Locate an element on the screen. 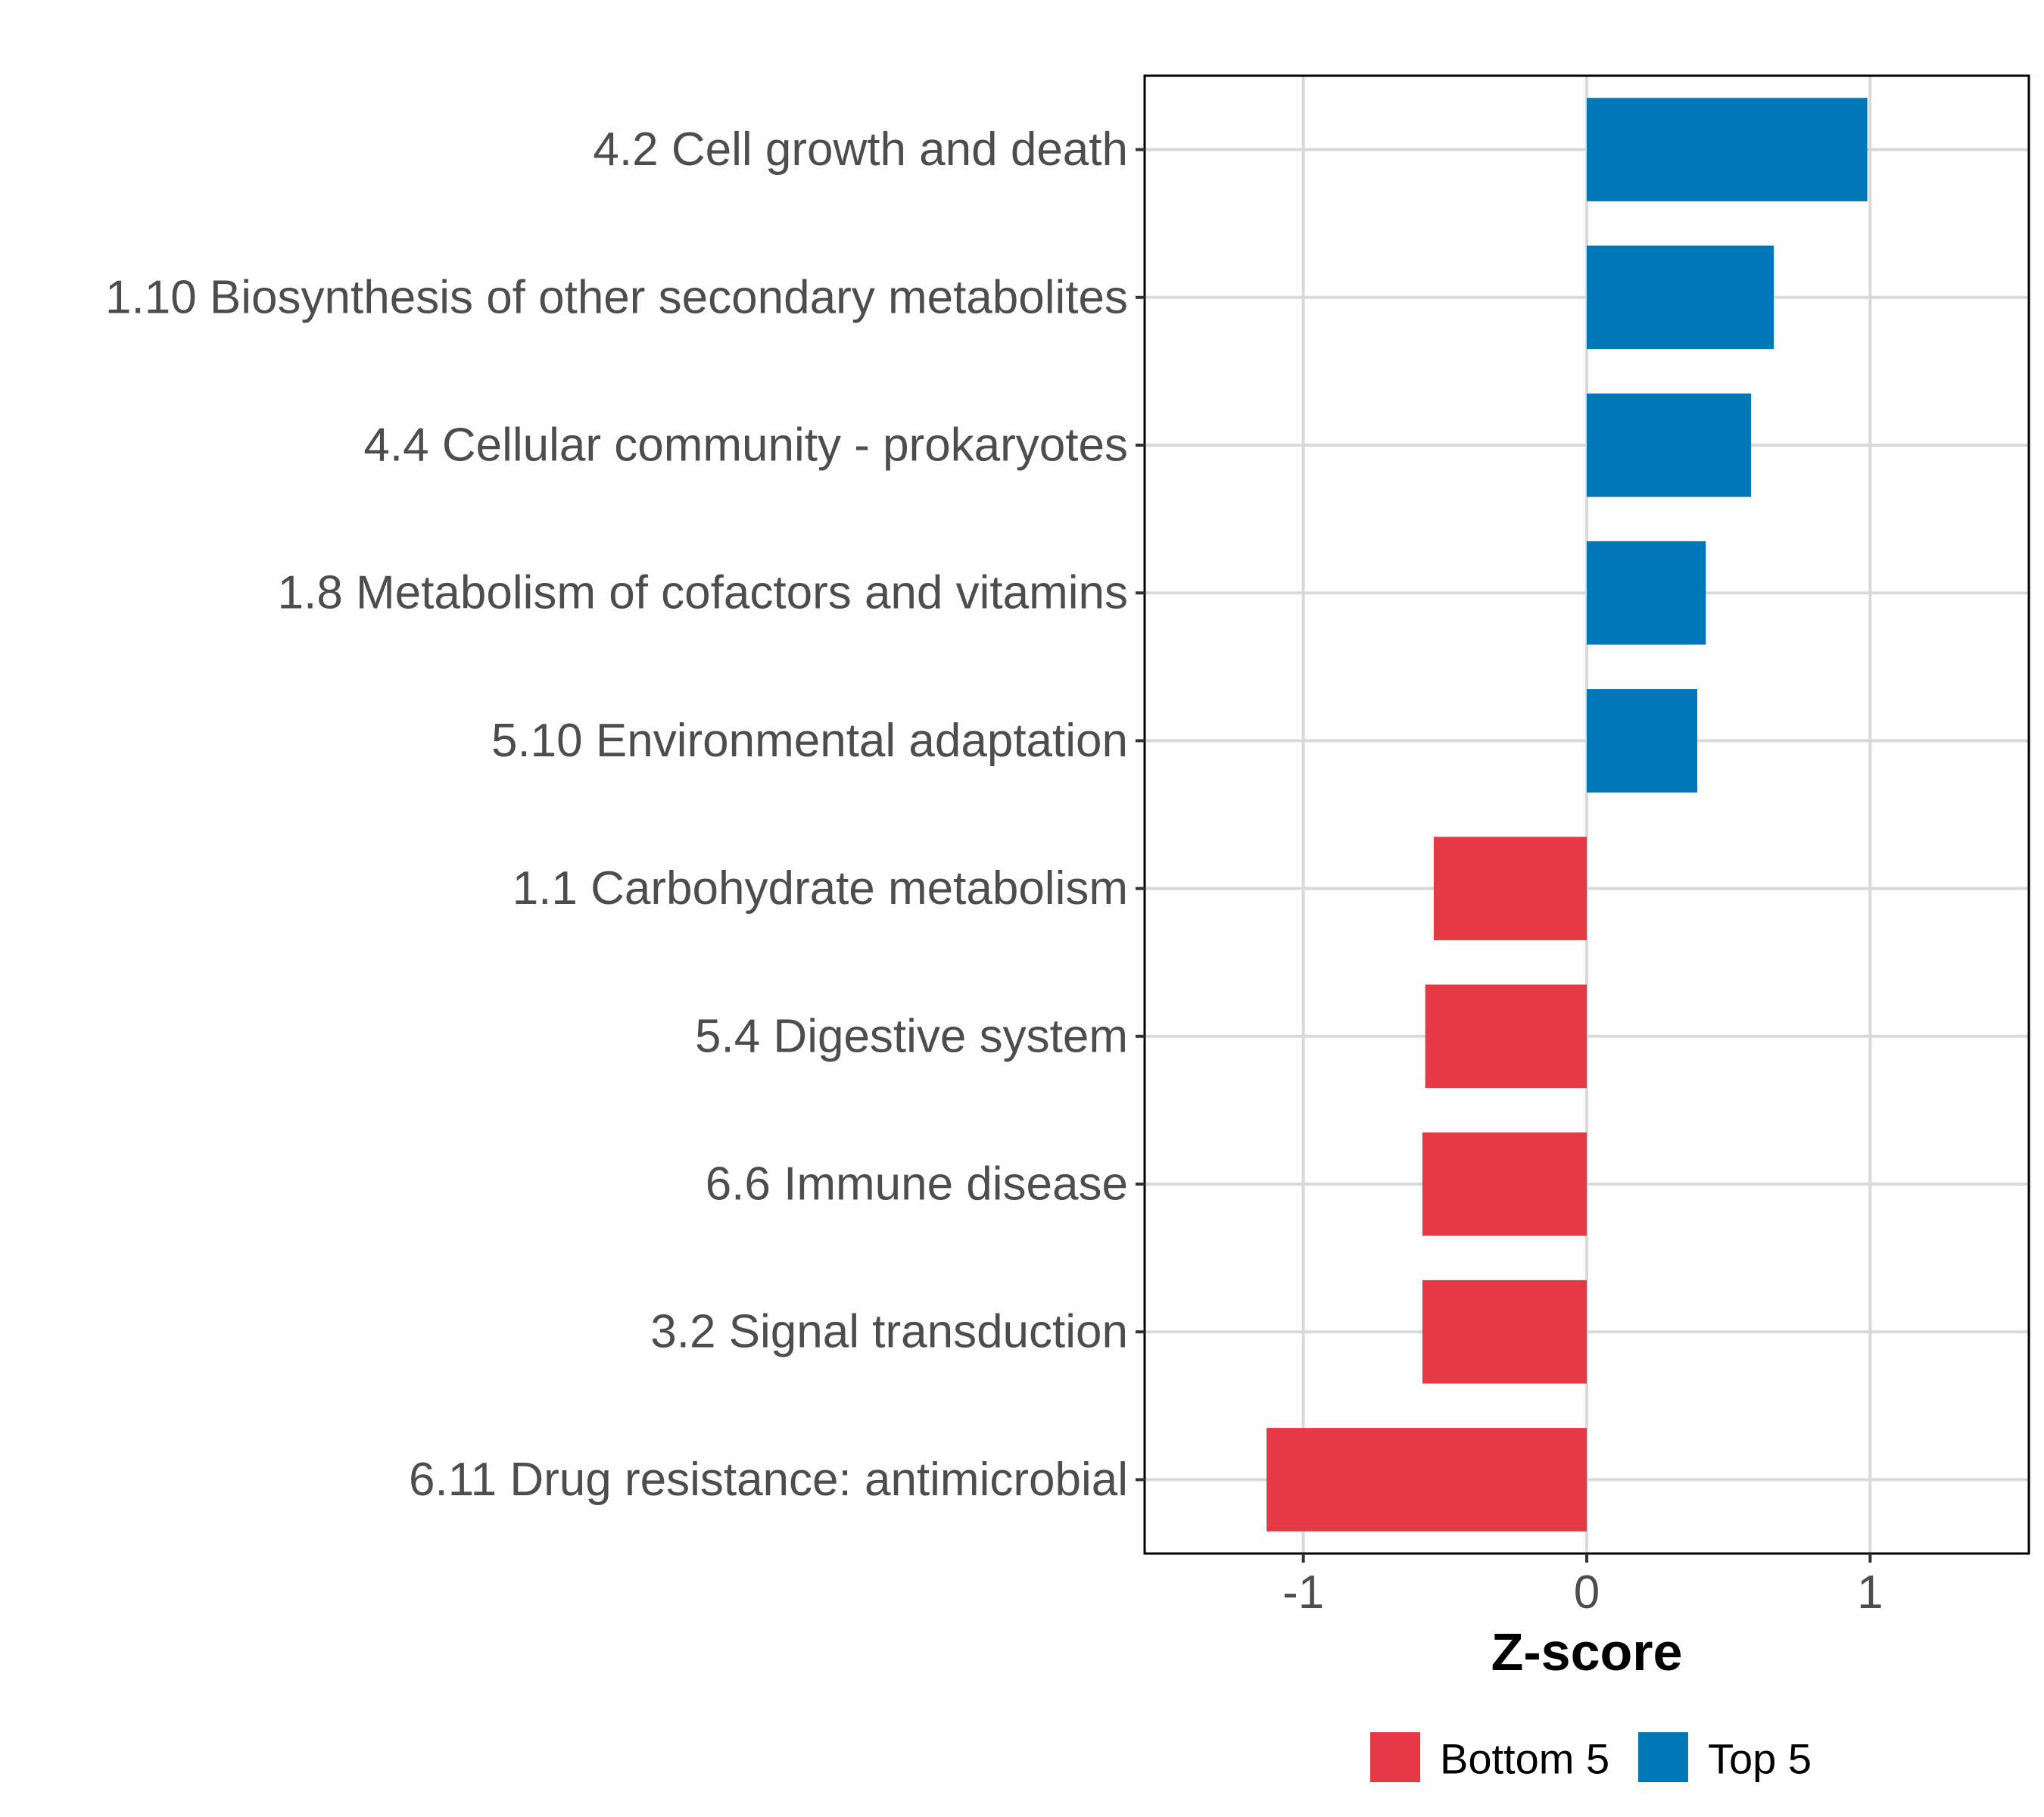 Image resolution: width=2044 pixels, height=1817 pixels. x-axis-title: Z-score is located at coordinates (1587, 1652).